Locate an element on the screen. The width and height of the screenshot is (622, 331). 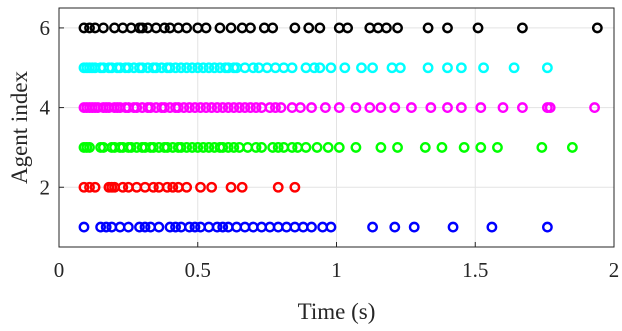
y-tick-label: 2 is located at coordinates (45, 187).